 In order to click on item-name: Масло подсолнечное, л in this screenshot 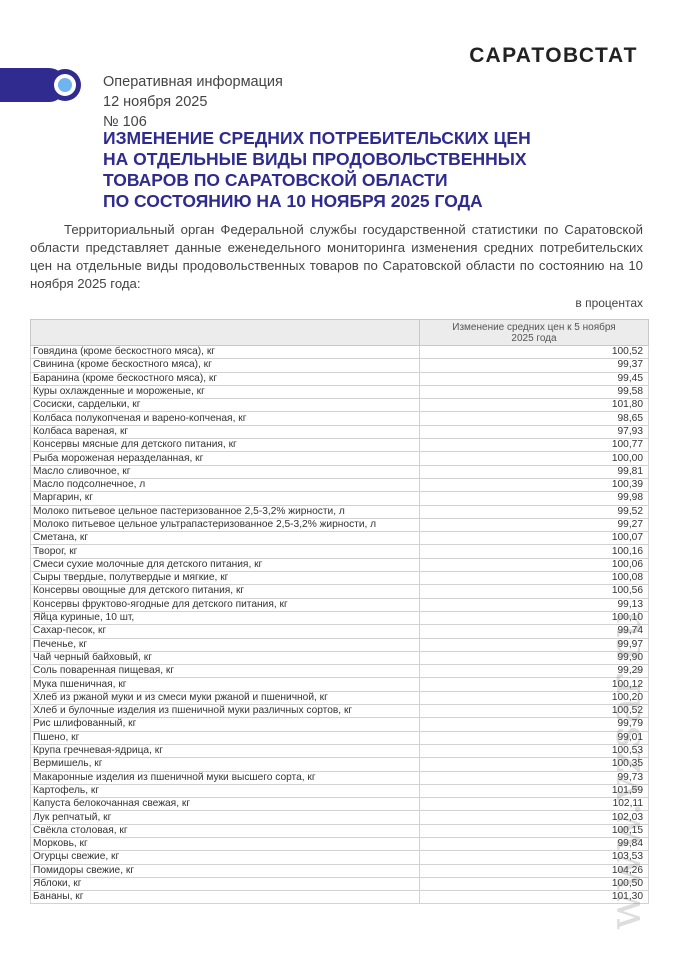, I will do `click(225, 485)`.